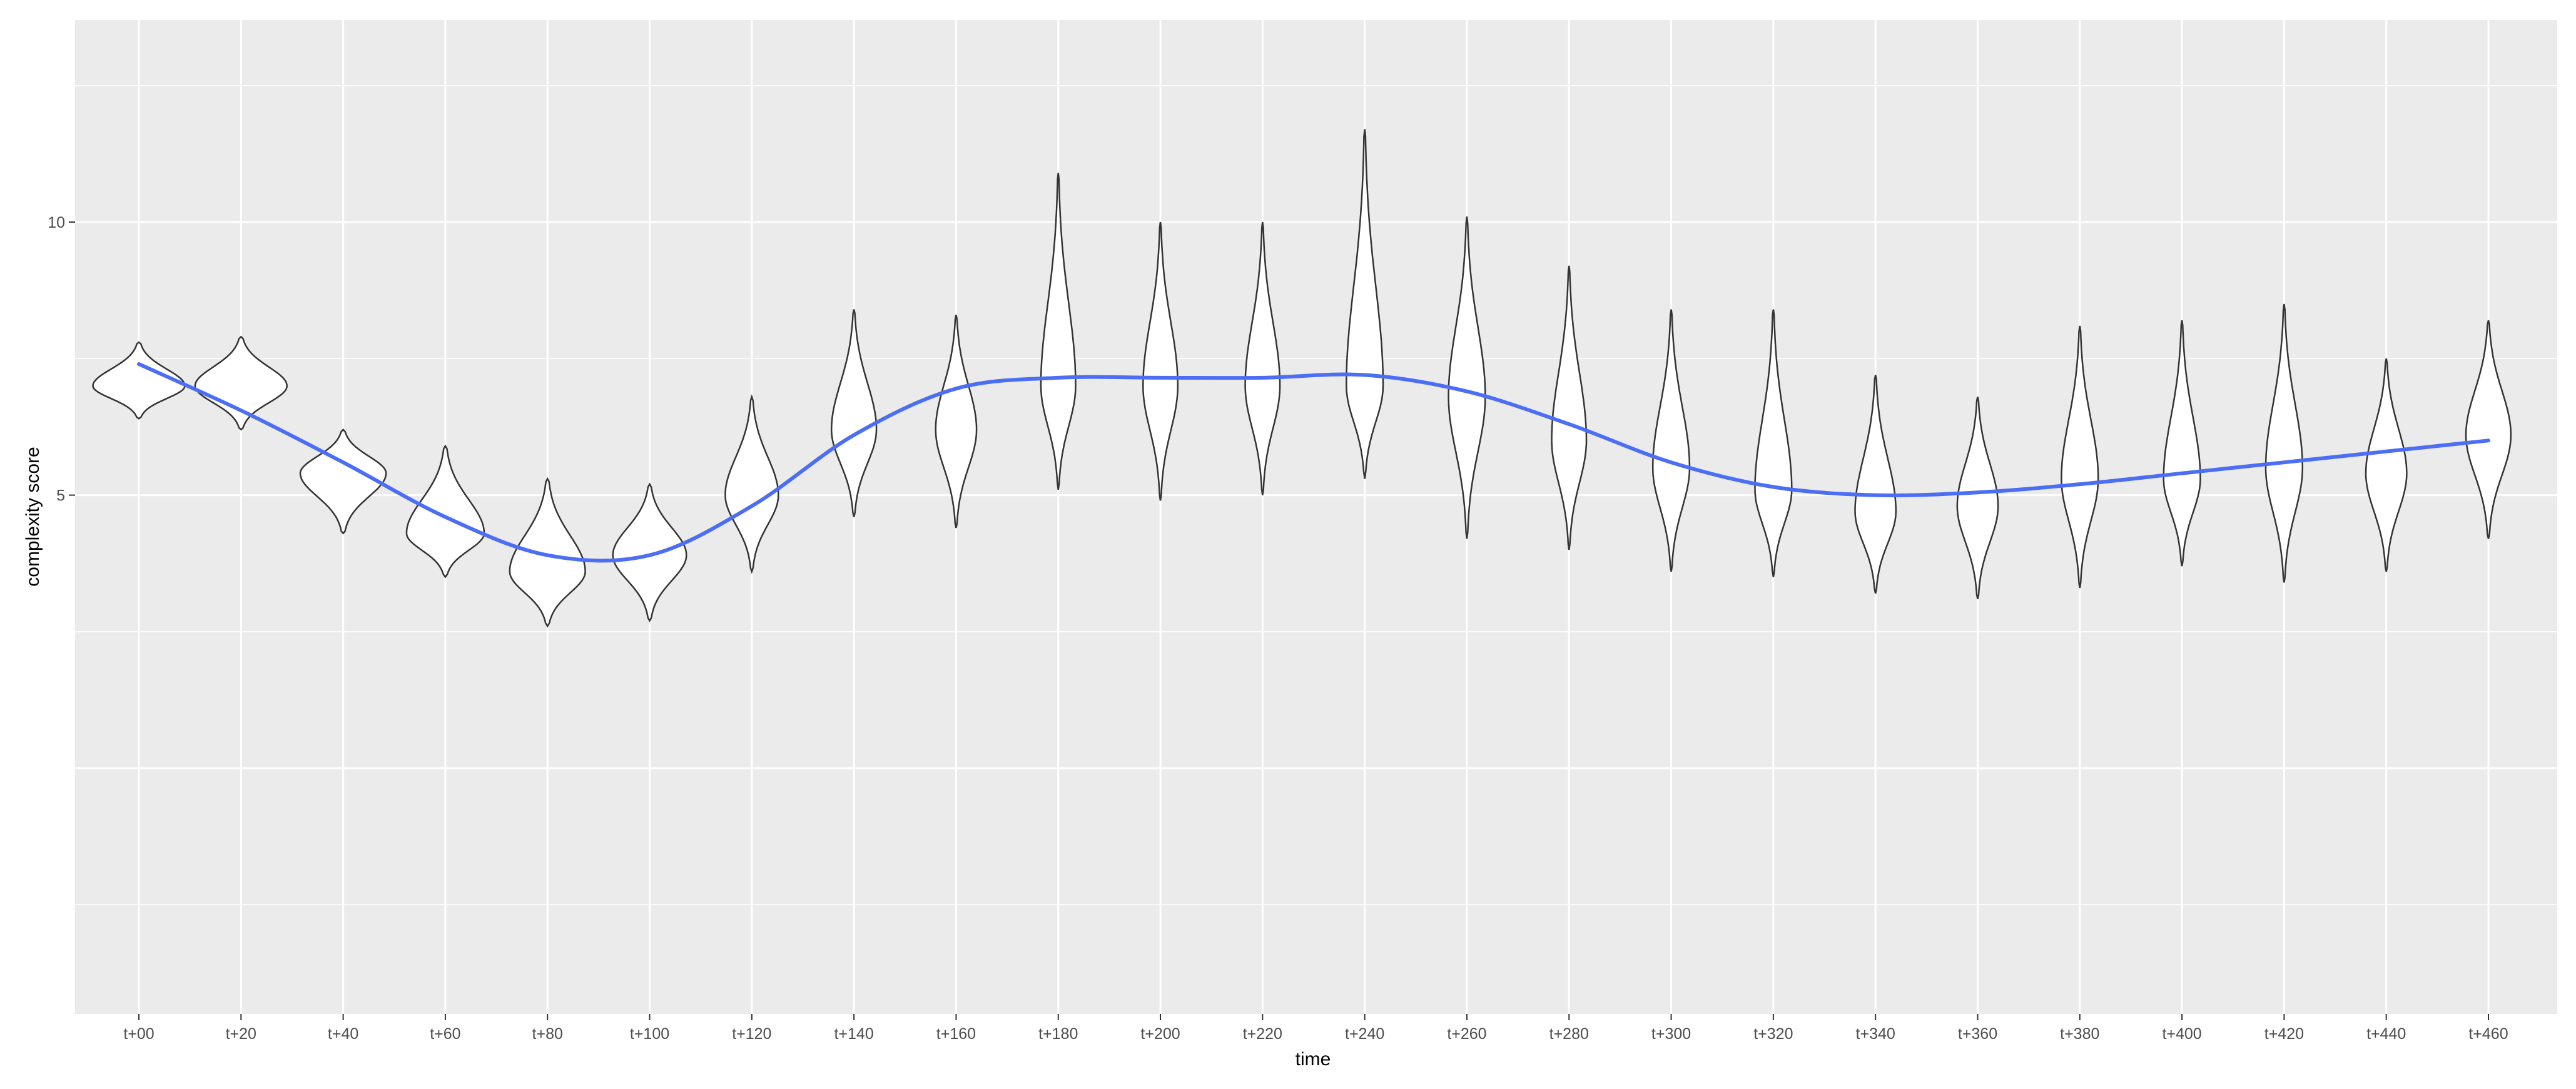 The image size is (2576, 1089). What do you see at coordinates (1773, 1034) in the screenshot?
I see `x-tick-label: t+320` at bounding box center [1773, 1034].